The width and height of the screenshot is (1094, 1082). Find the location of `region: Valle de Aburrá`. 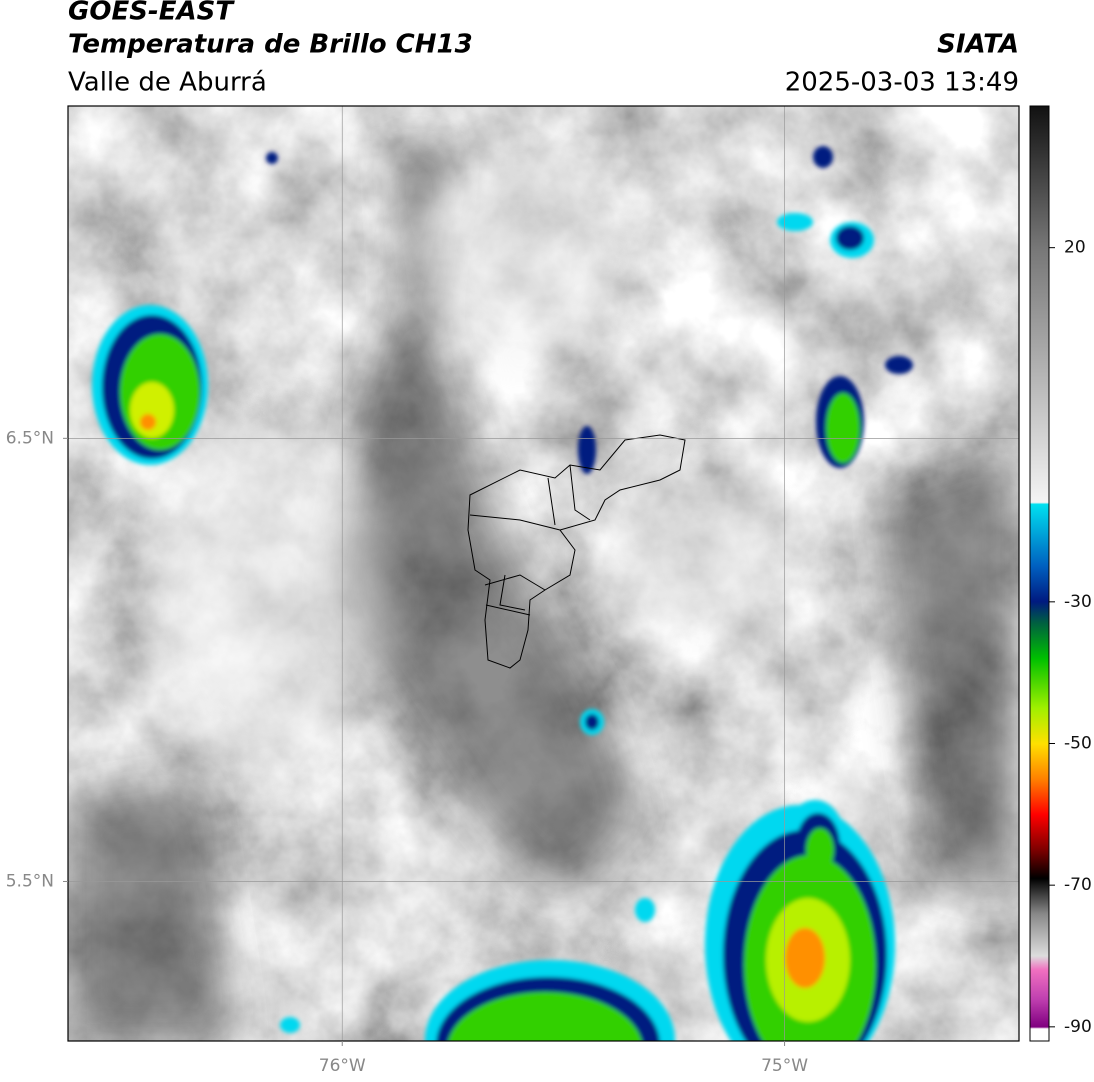

region: Valle de Aburrá is located at coordinates (167, 83).